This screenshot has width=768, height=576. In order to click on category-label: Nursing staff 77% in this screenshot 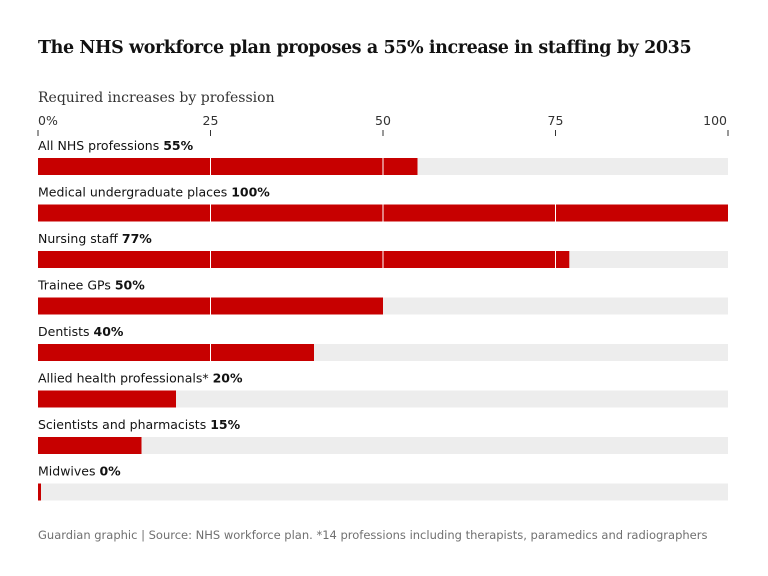, I will do `click(95, 238)`.